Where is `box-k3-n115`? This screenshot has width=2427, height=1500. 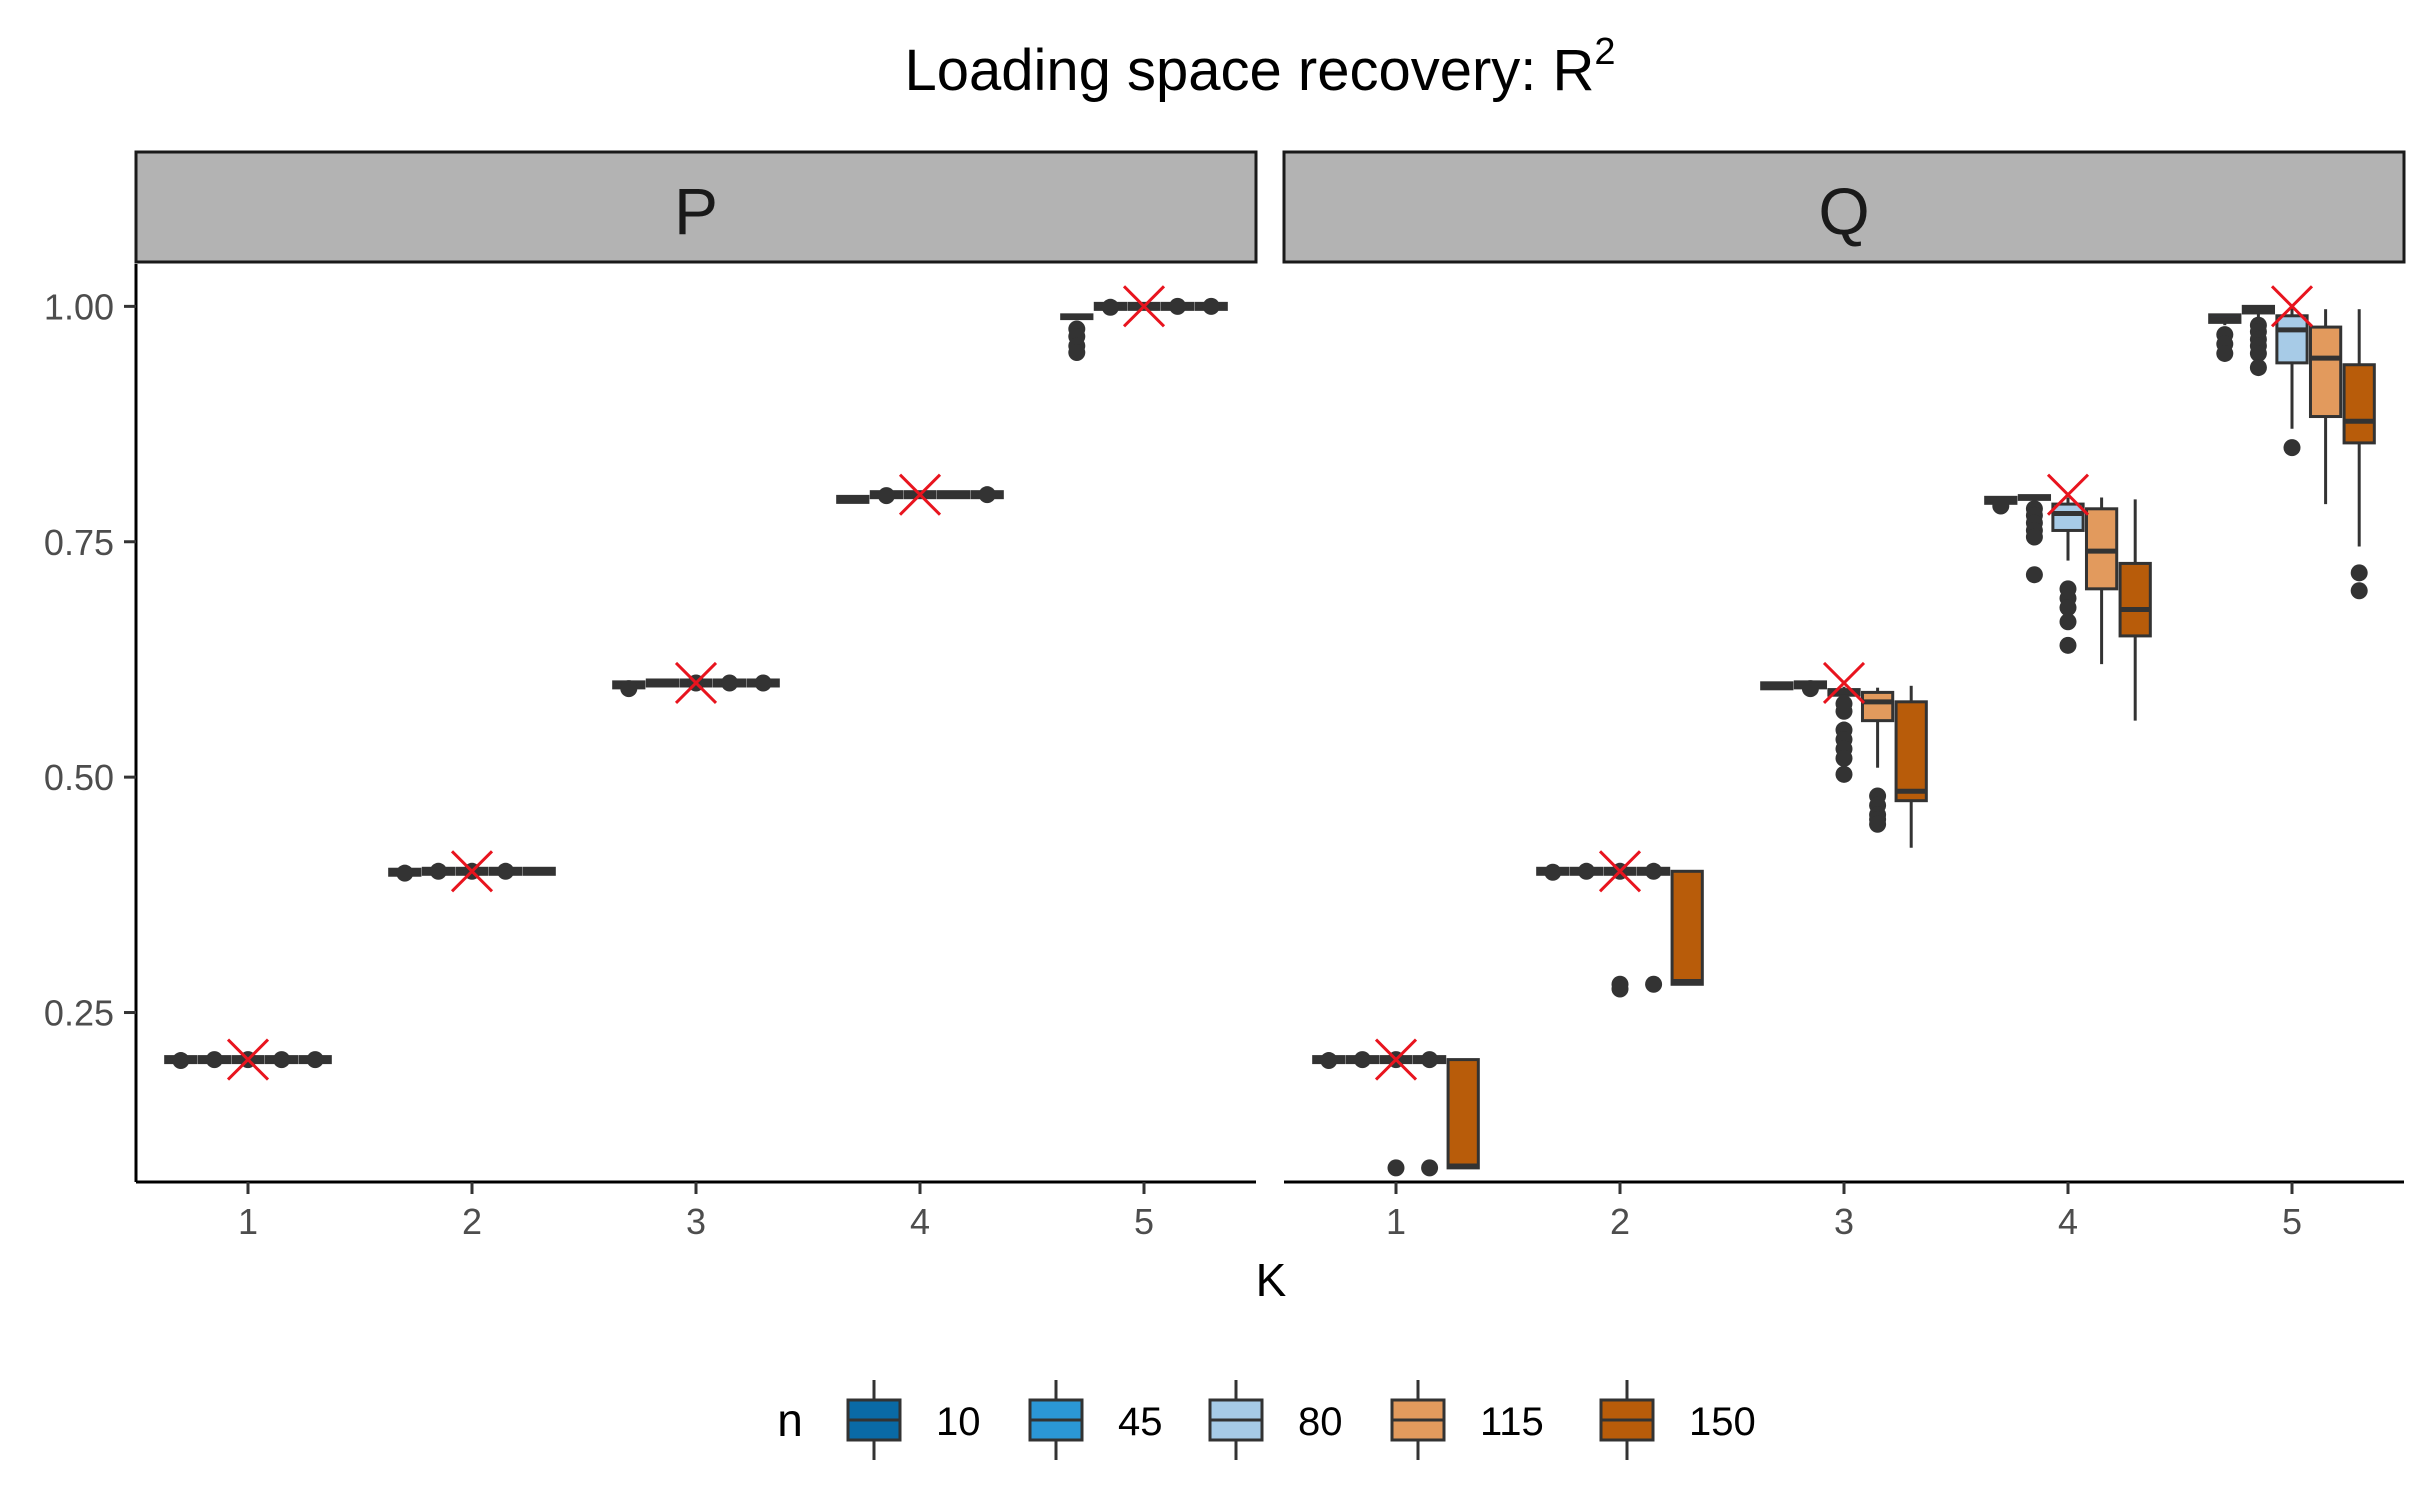
box-k3-n115 is located at coordinates (1877, 760).